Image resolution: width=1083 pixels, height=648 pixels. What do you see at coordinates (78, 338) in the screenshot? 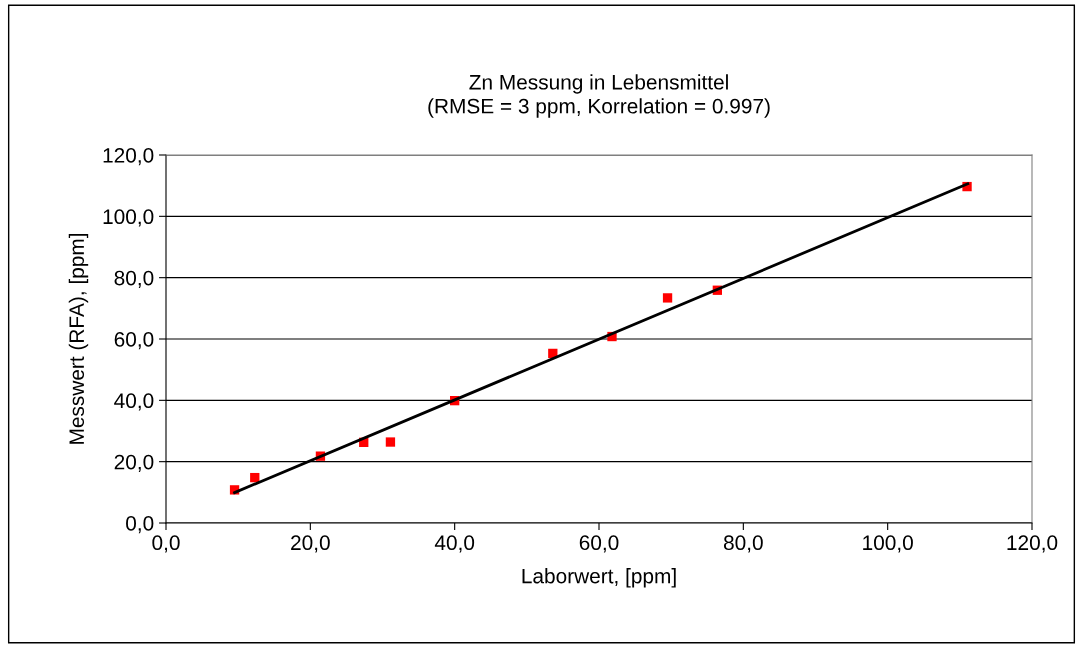
I see `y-axis-title: Messwert (RFA), [ppm]` at bounding box center [78, 338].